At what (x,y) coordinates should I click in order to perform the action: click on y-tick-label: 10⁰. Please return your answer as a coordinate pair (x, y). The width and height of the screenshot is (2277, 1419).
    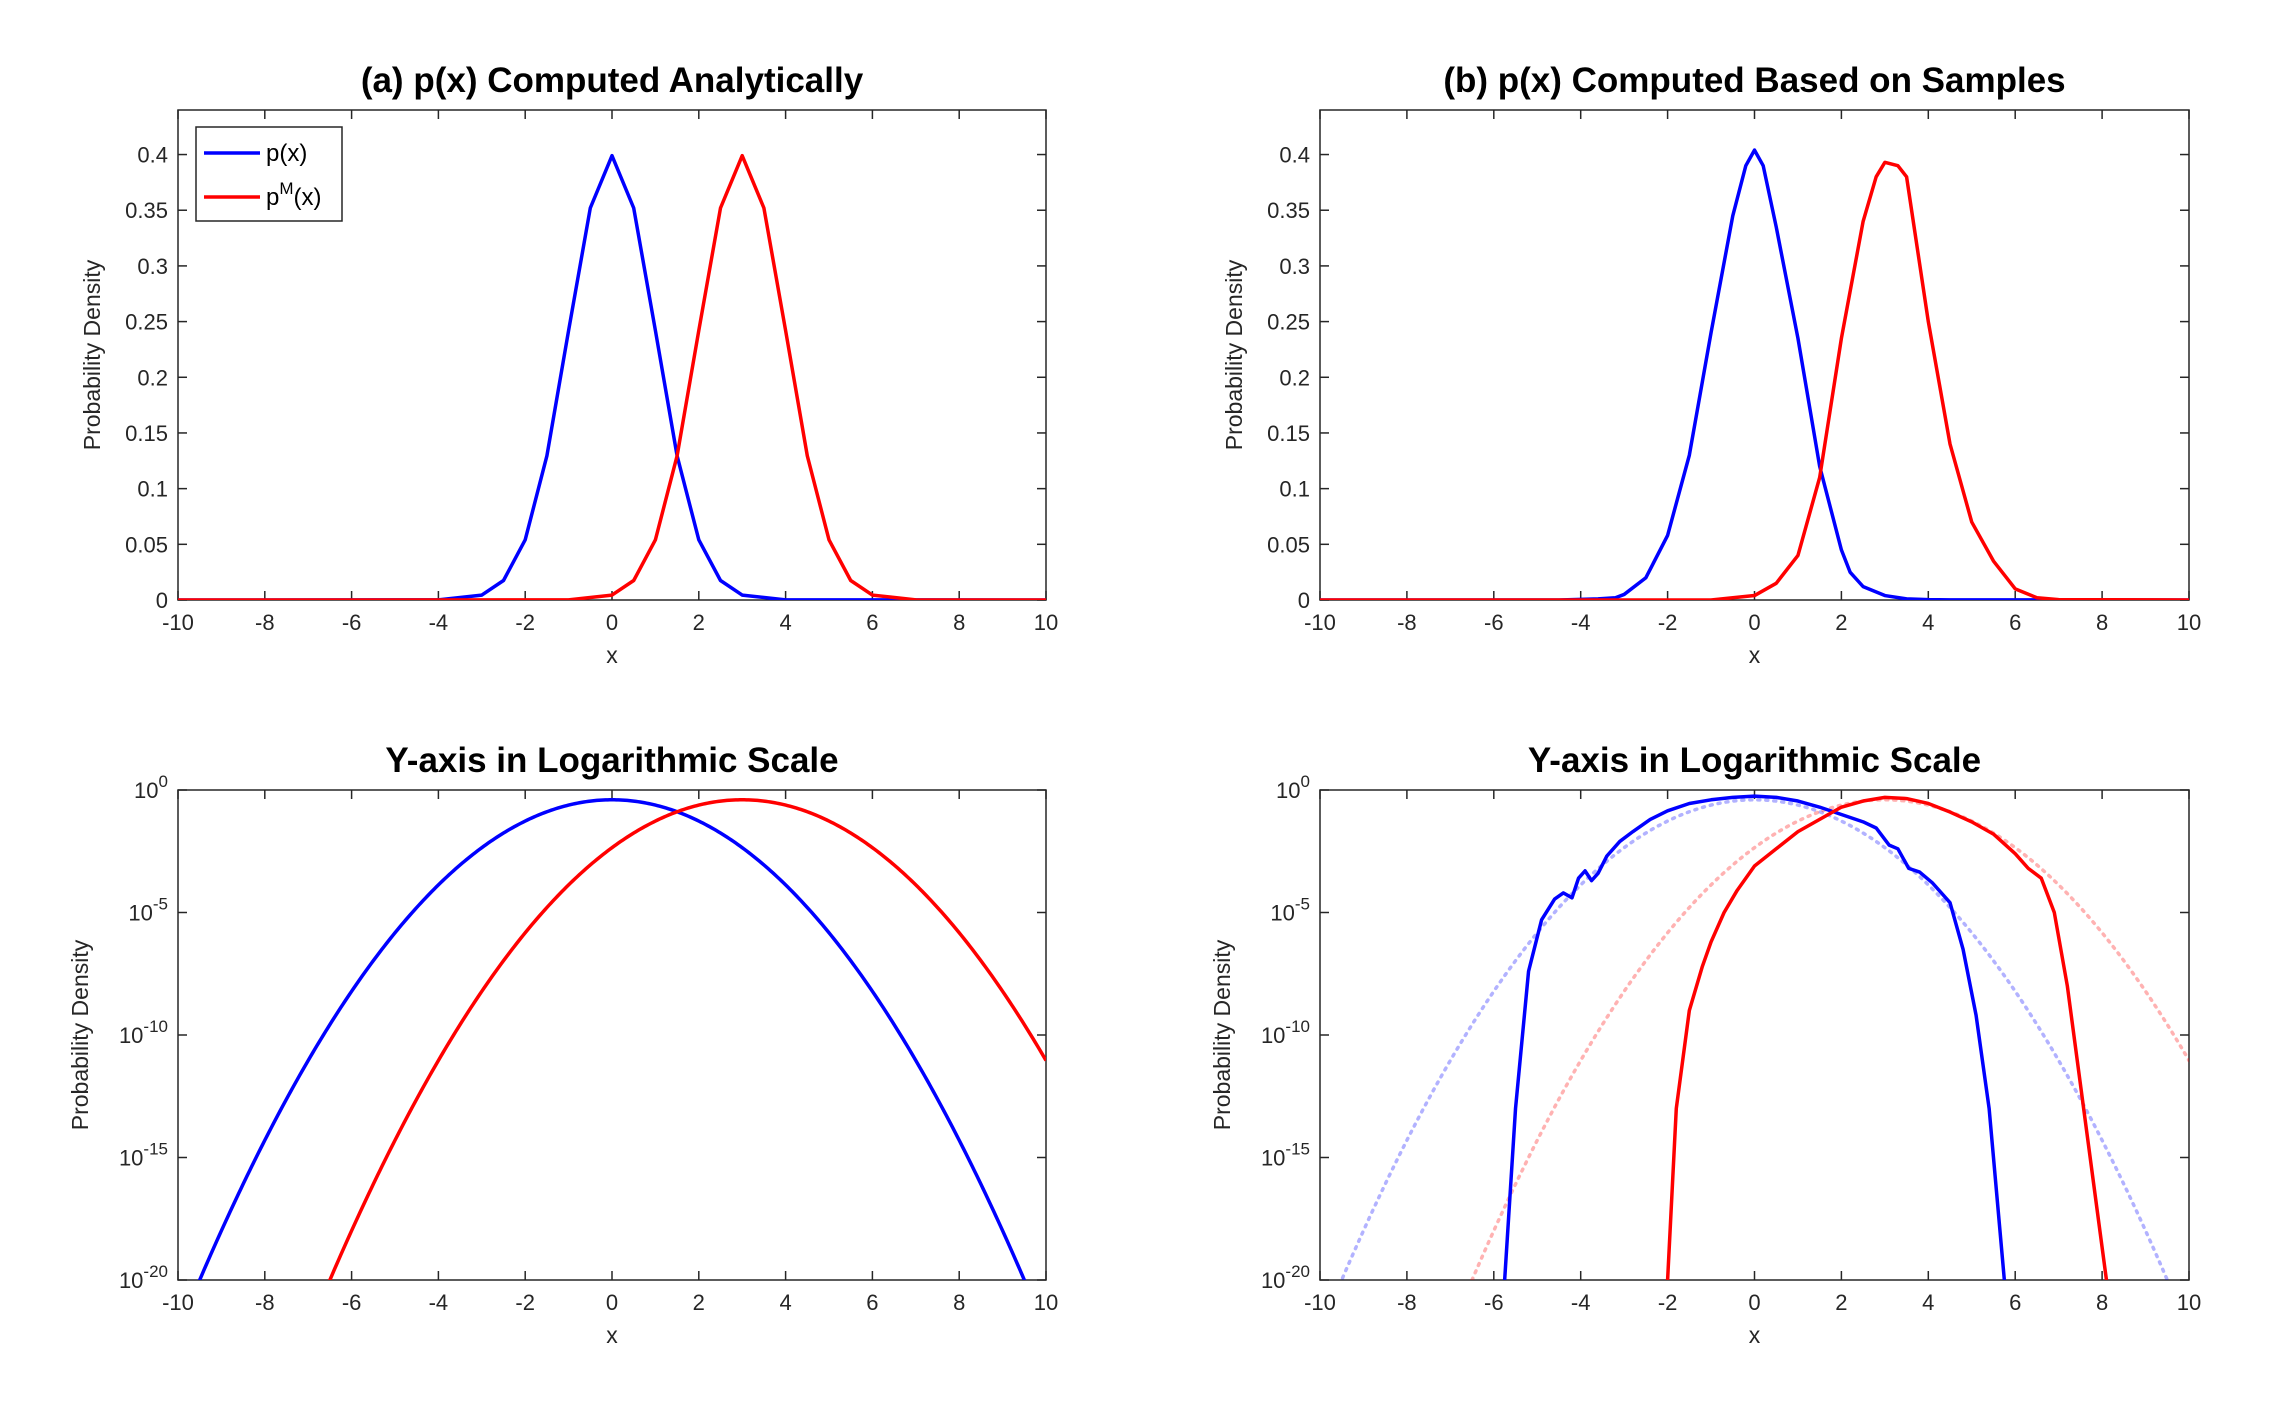
    Looking at the image, I should click on (151, 787).